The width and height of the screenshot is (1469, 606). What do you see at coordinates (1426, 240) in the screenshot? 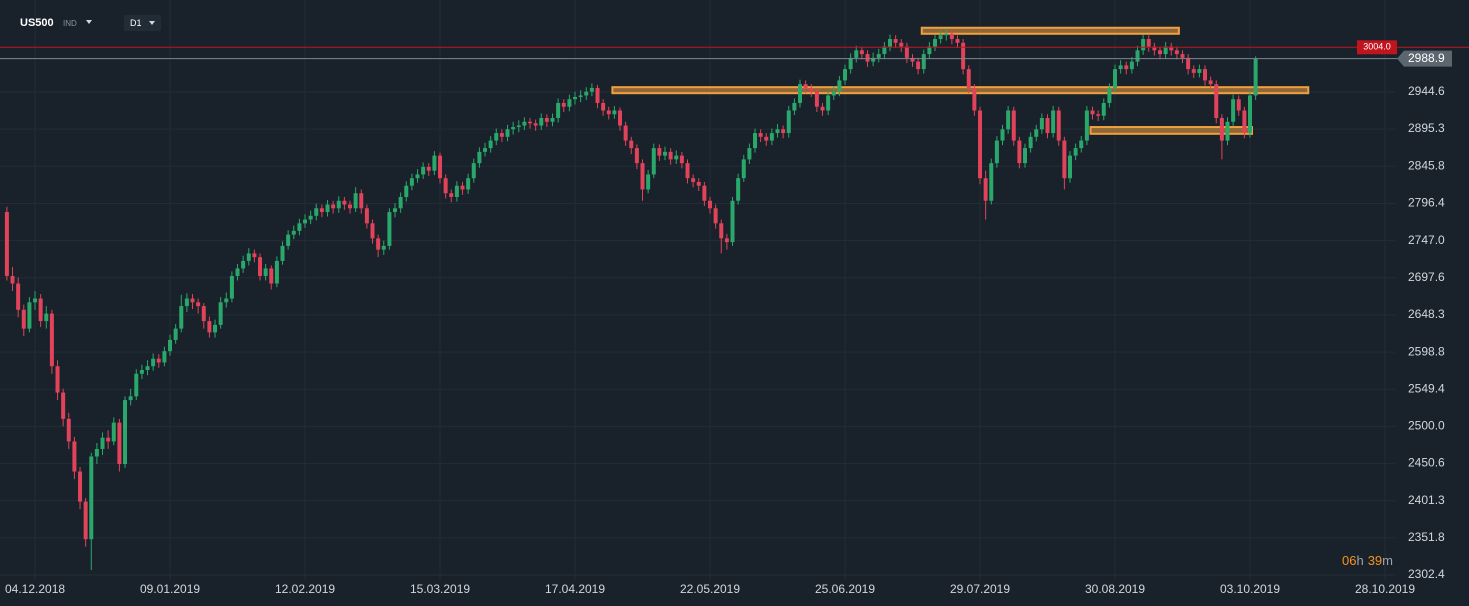
I see `y-tick-label: 2747.0` at bounding box center [1426, 240].